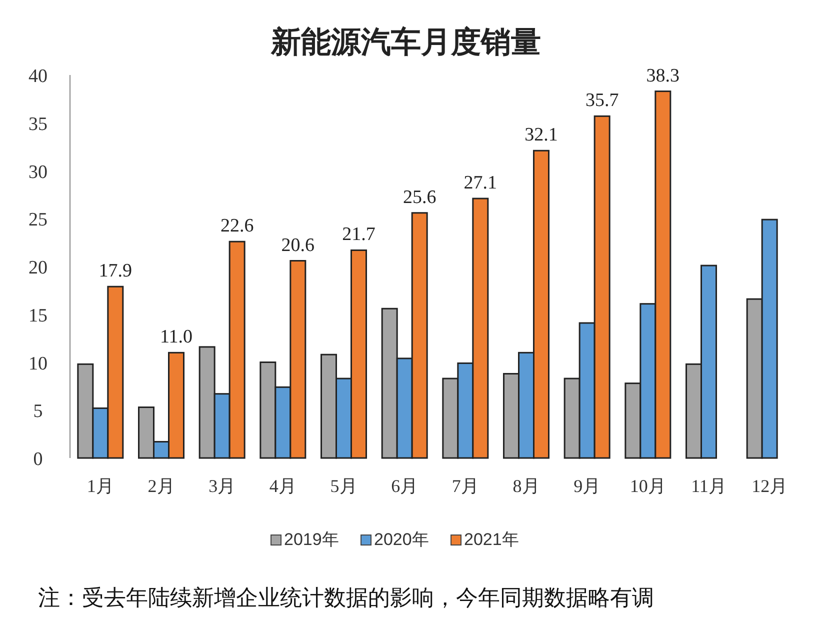  Describe the element at coordinates (38, 220) in the screenshot. I see `y-tick-label: 25` at that location.